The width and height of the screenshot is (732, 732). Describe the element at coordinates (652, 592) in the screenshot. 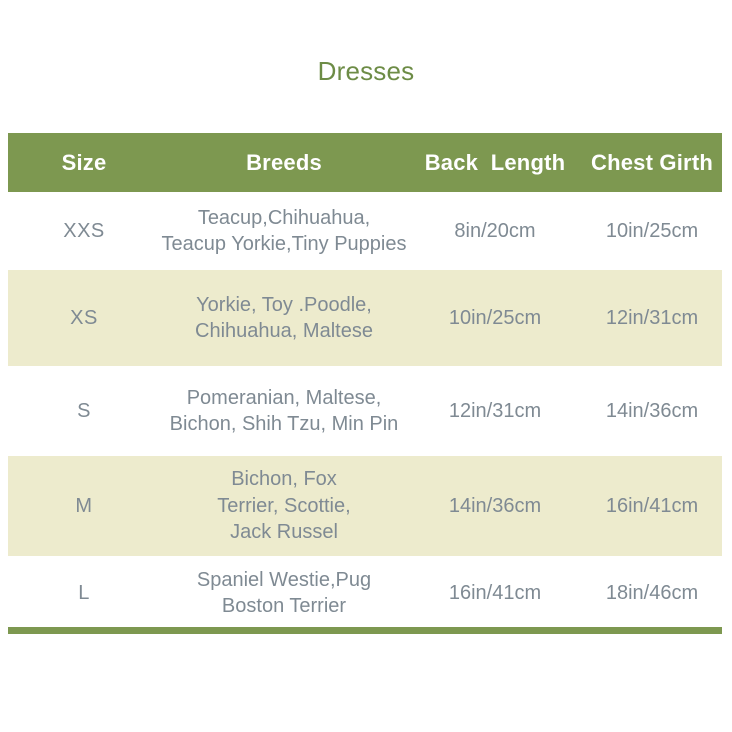

I see `cell-chest-girth: 18in/46cm` at that location.